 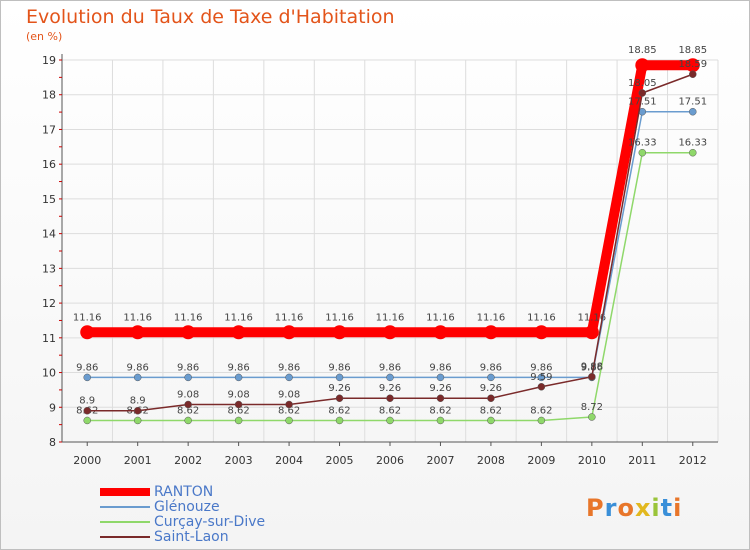 I want to click on x-tick-label: 2012, so click(x=693, y=460).